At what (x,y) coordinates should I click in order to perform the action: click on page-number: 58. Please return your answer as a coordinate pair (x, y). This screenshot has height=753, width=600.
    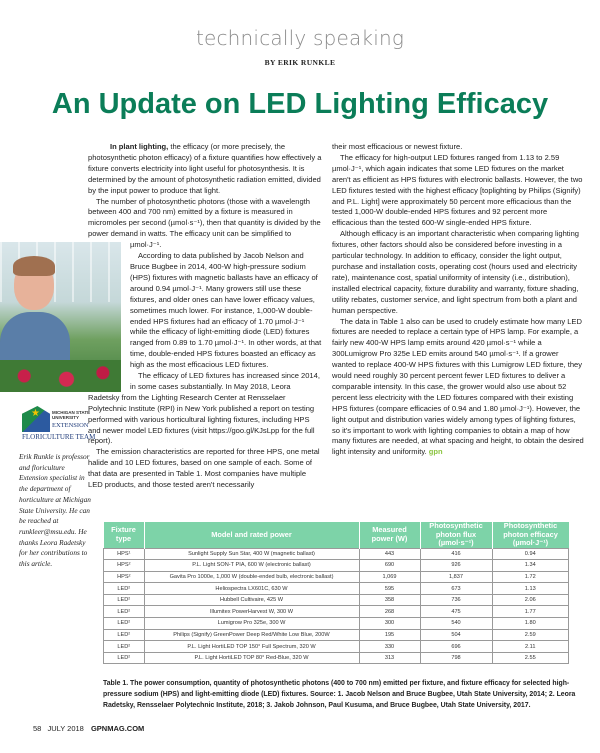
    Looking at the image, I should click on (37, 728).